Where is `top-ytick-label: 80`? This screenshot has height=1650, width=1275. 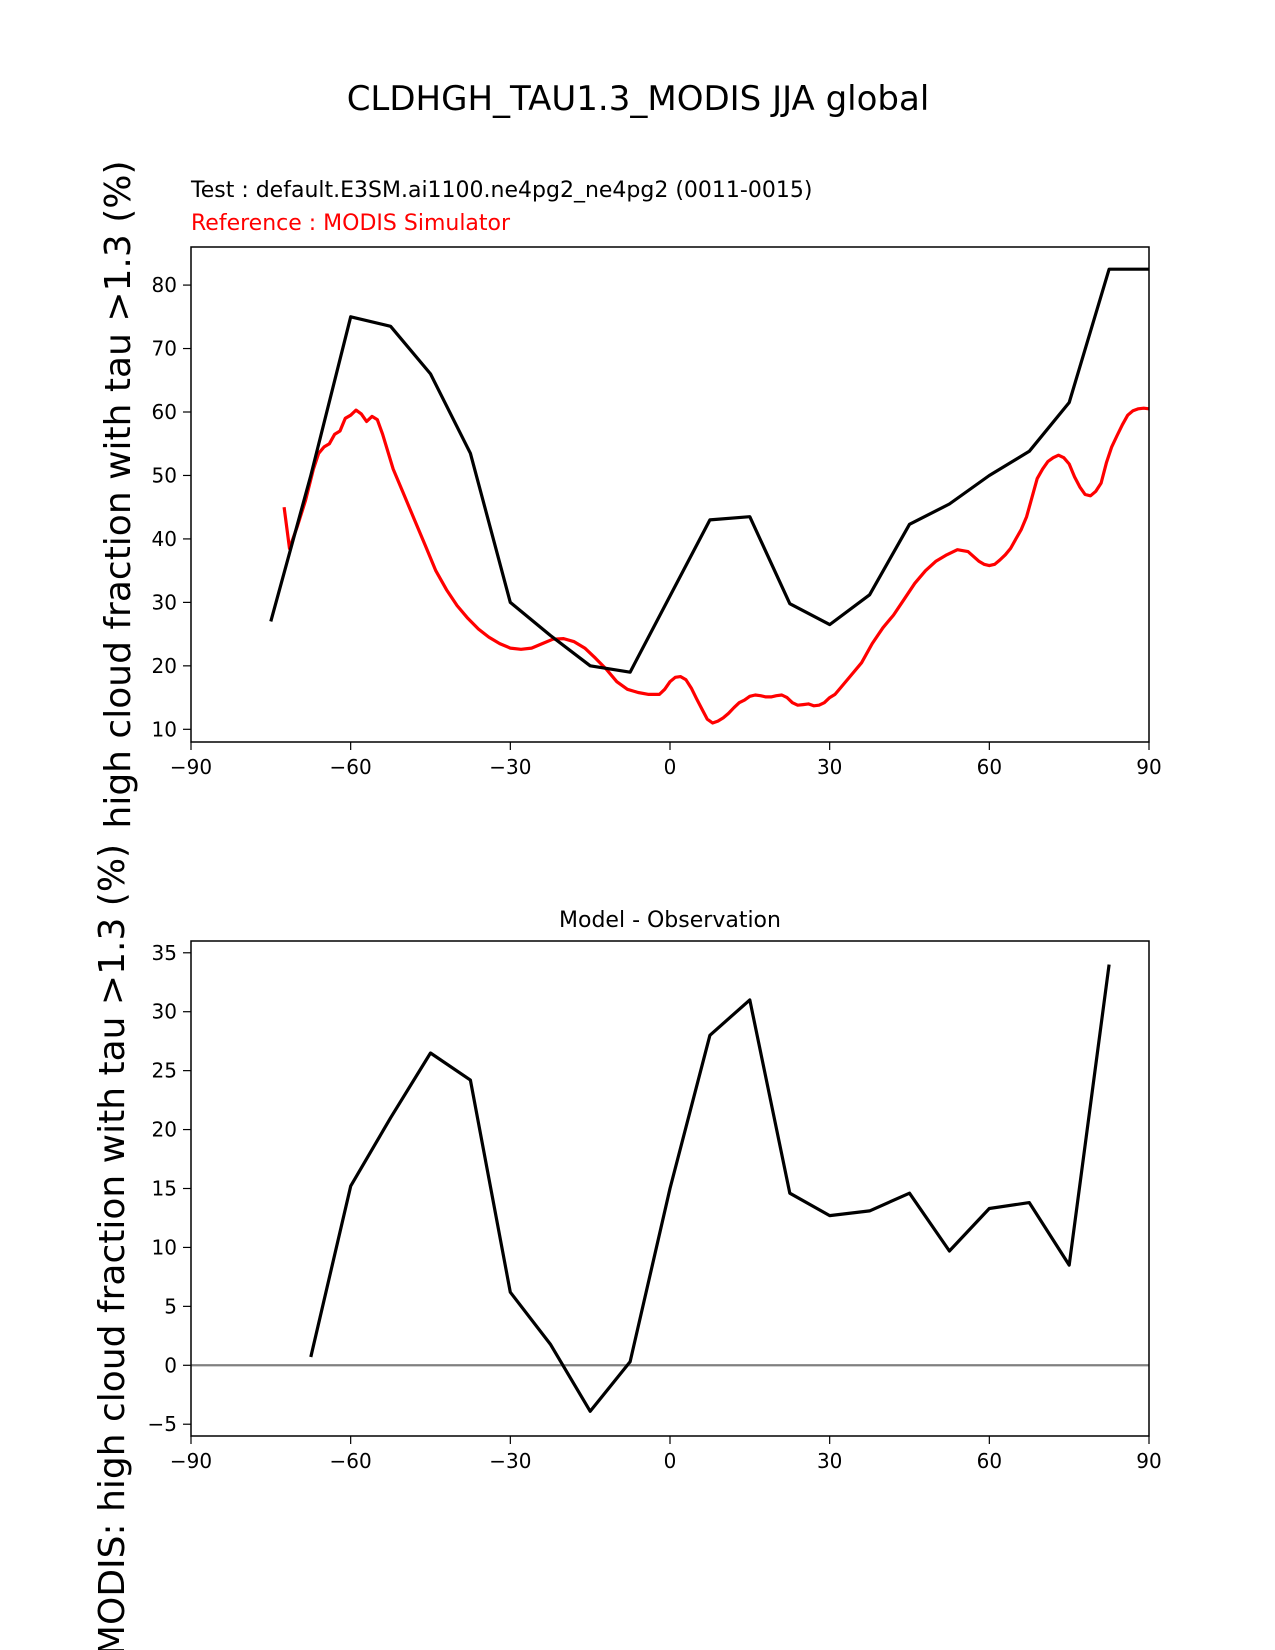
top-ytick-label: 80 is located at coordinates (164, 285).